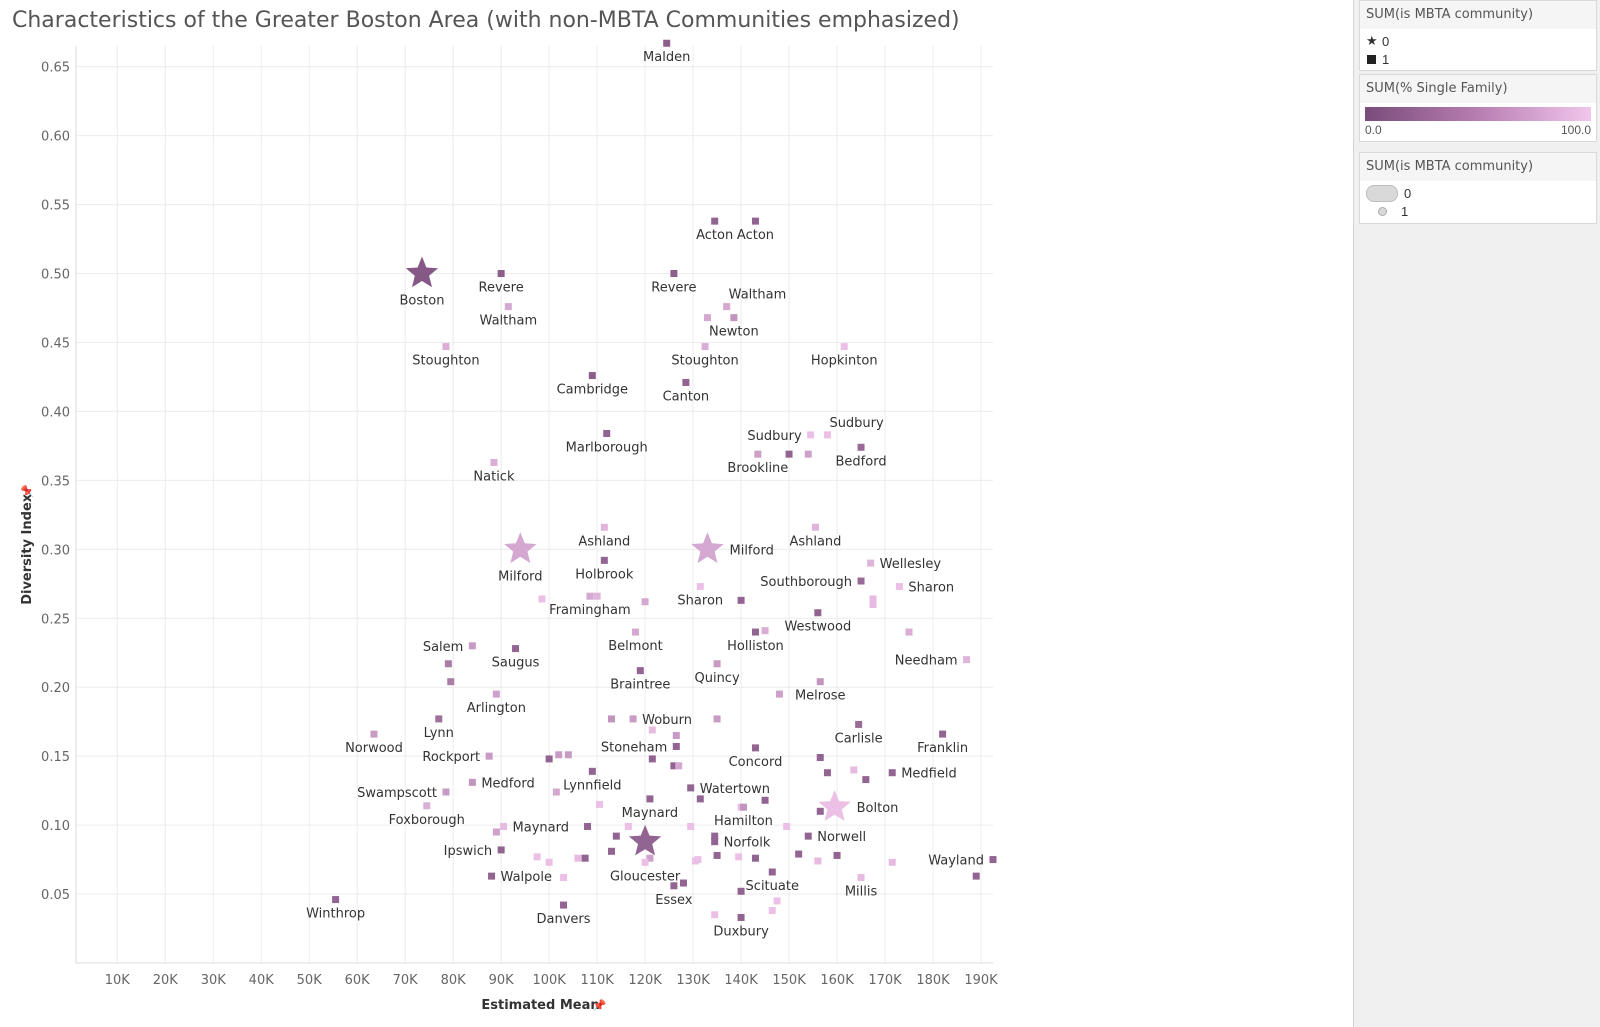 The width and height of the screenshot is (1600, 1027). I want to click on y-tick-label: 0.20, so click(55, 688).